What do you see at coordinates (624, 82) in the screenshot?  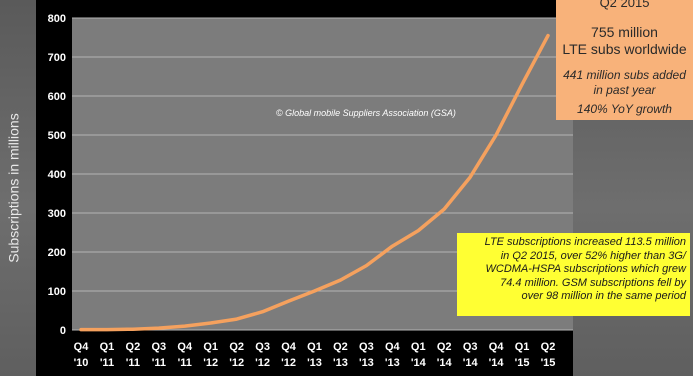 I see `info-box-subs-added: 441 million subs added in past year` at bounding box center [624, 82].